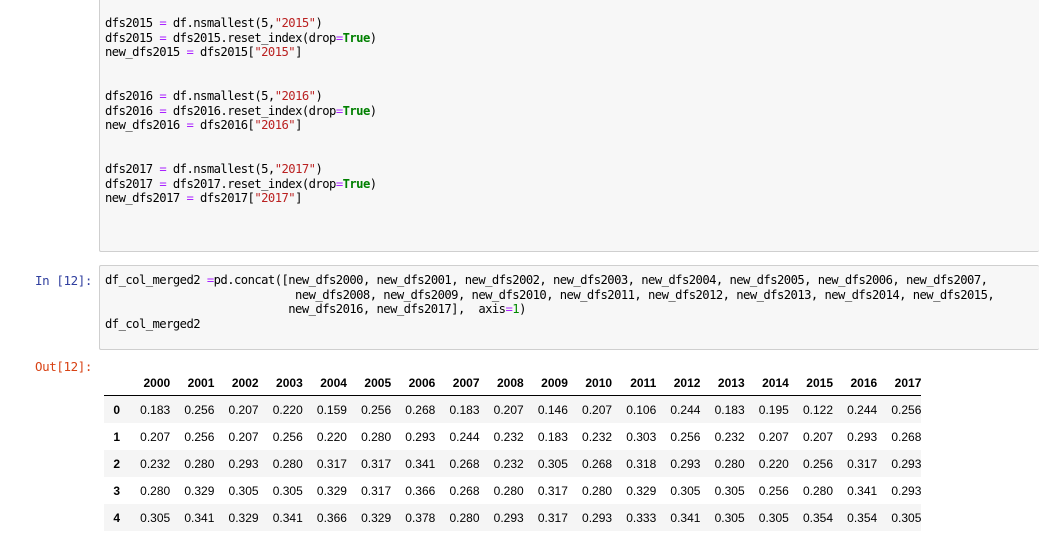  Describe the element at coordinates (132, 168) in the screenshot. I see `code-text: dfs2017` at that location.